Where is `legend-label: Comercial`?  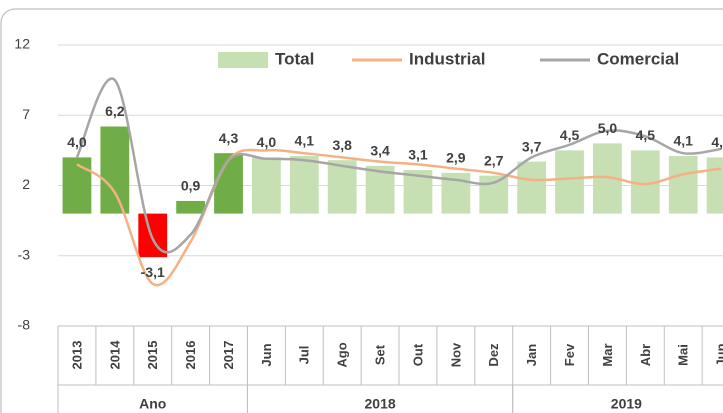
legend-label: Comercial is located at coordinates (638, 58).